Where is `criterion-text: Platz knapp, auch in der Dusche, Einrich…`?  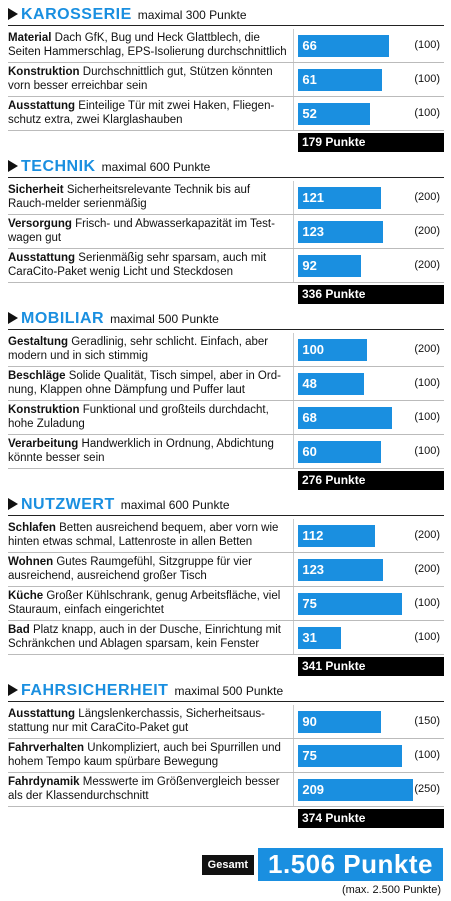
criterion-text: Platz knapp, auch in der Dusche, Einrich… is located at coordinates (144, 637).